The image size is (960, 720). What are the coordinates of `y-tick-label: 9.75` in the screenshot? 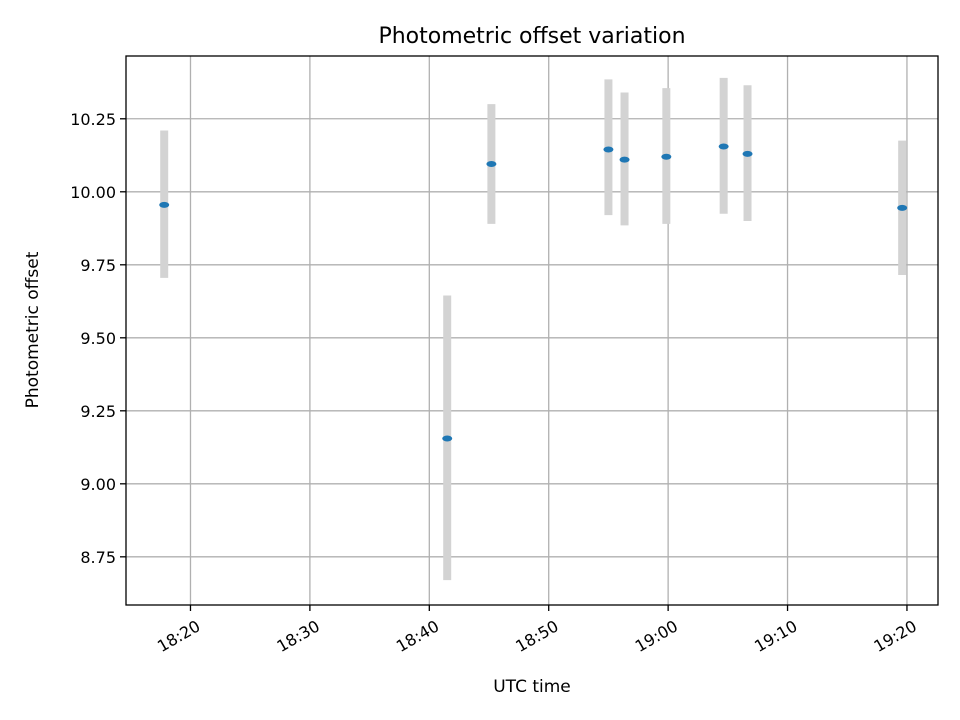 It's located at (98, 265).